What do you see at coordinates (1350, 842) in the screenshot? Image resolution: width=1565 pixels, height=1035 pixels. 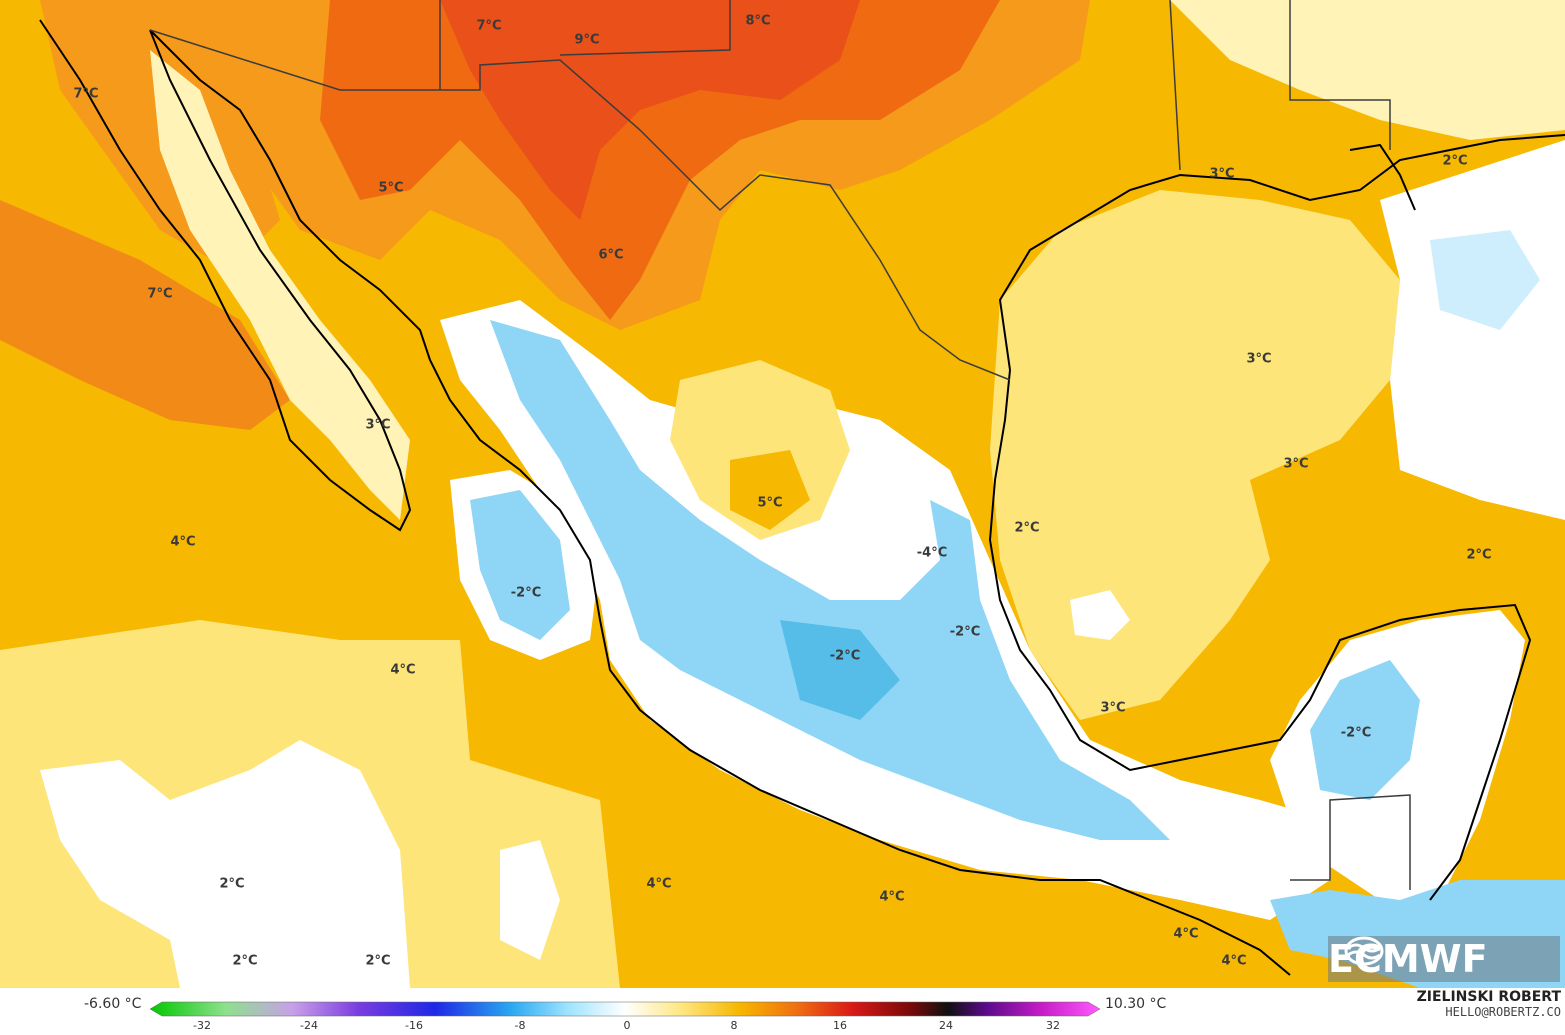 I see `border-guatemala` at bounding box center [1350, 842].